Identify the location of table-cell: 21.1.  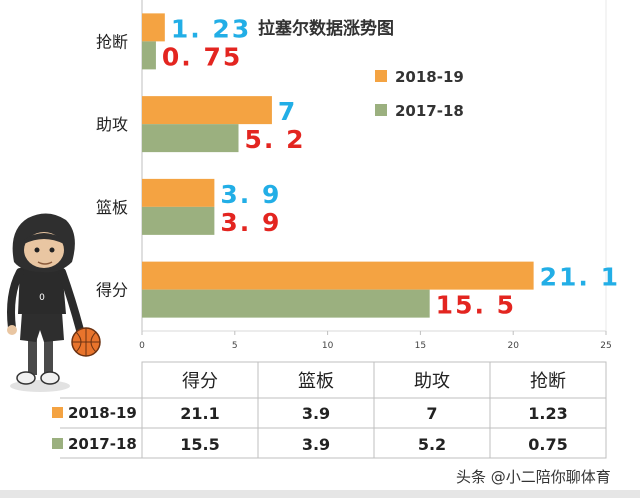
(199, 413).